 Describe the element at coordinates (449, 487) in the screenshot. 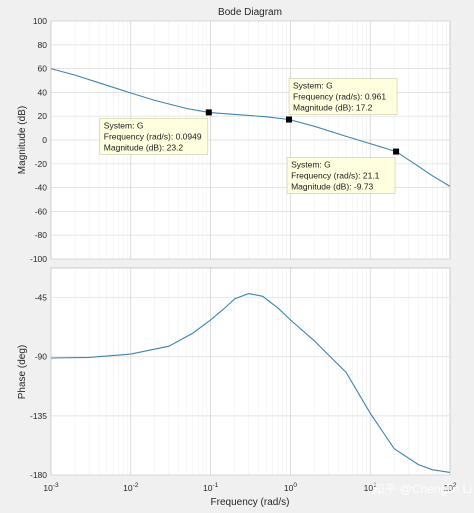

I see `frequency-tick-label: 10²` at that location.